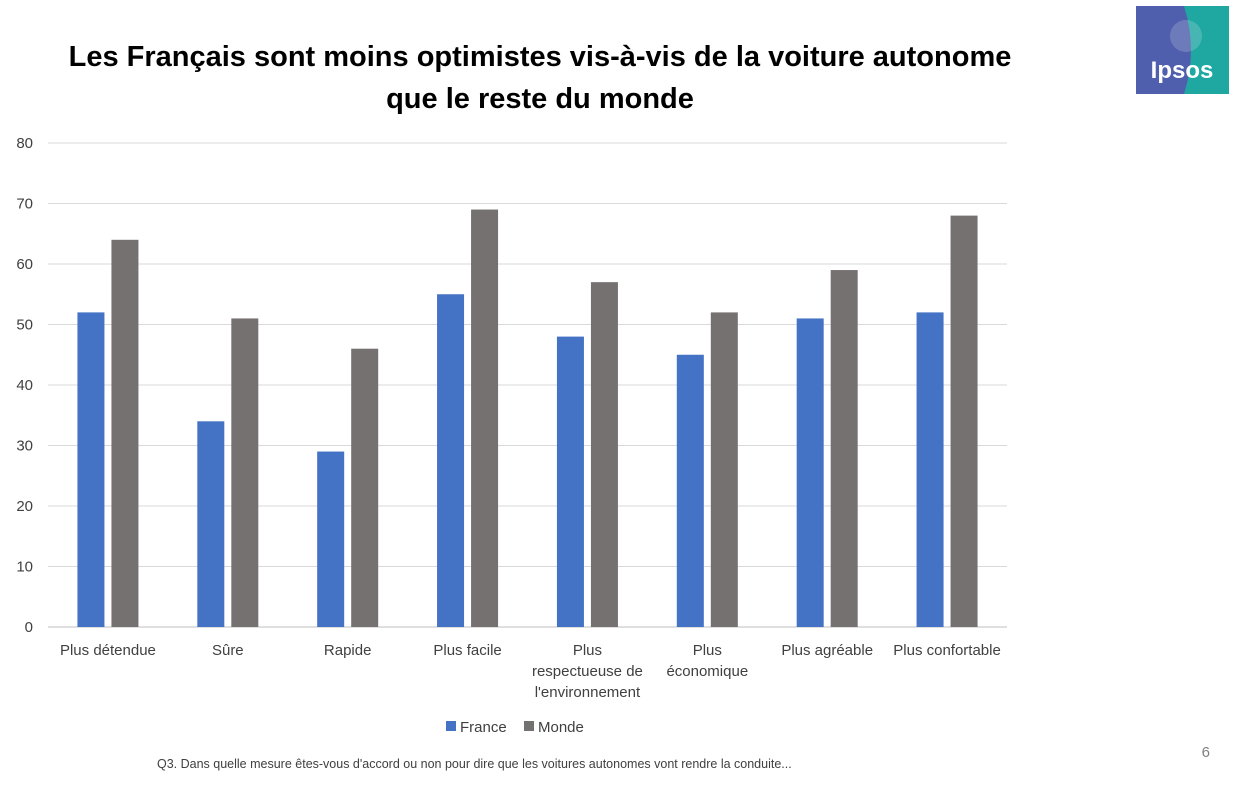 This screenshot has height=787, width=1245. I want to click on x-tick-label-line: respectueuse de, so click(587, 671).